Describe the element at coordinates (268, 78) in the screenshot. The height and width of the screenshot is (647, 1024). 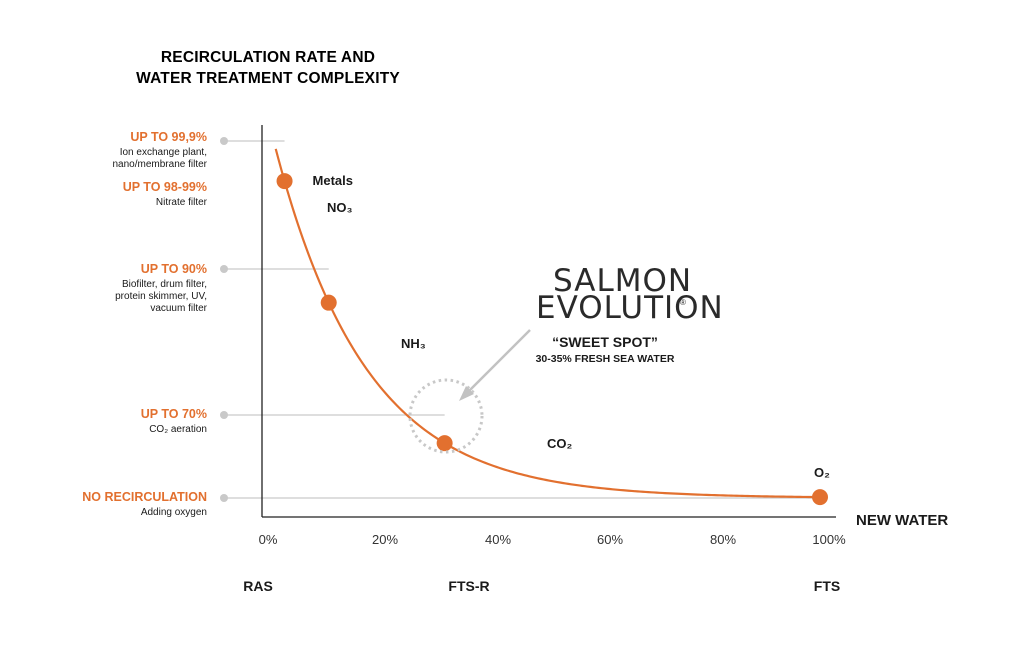
I see `chart-title-line-2: WATER TREATMENT COMPLEXITY` at that location.